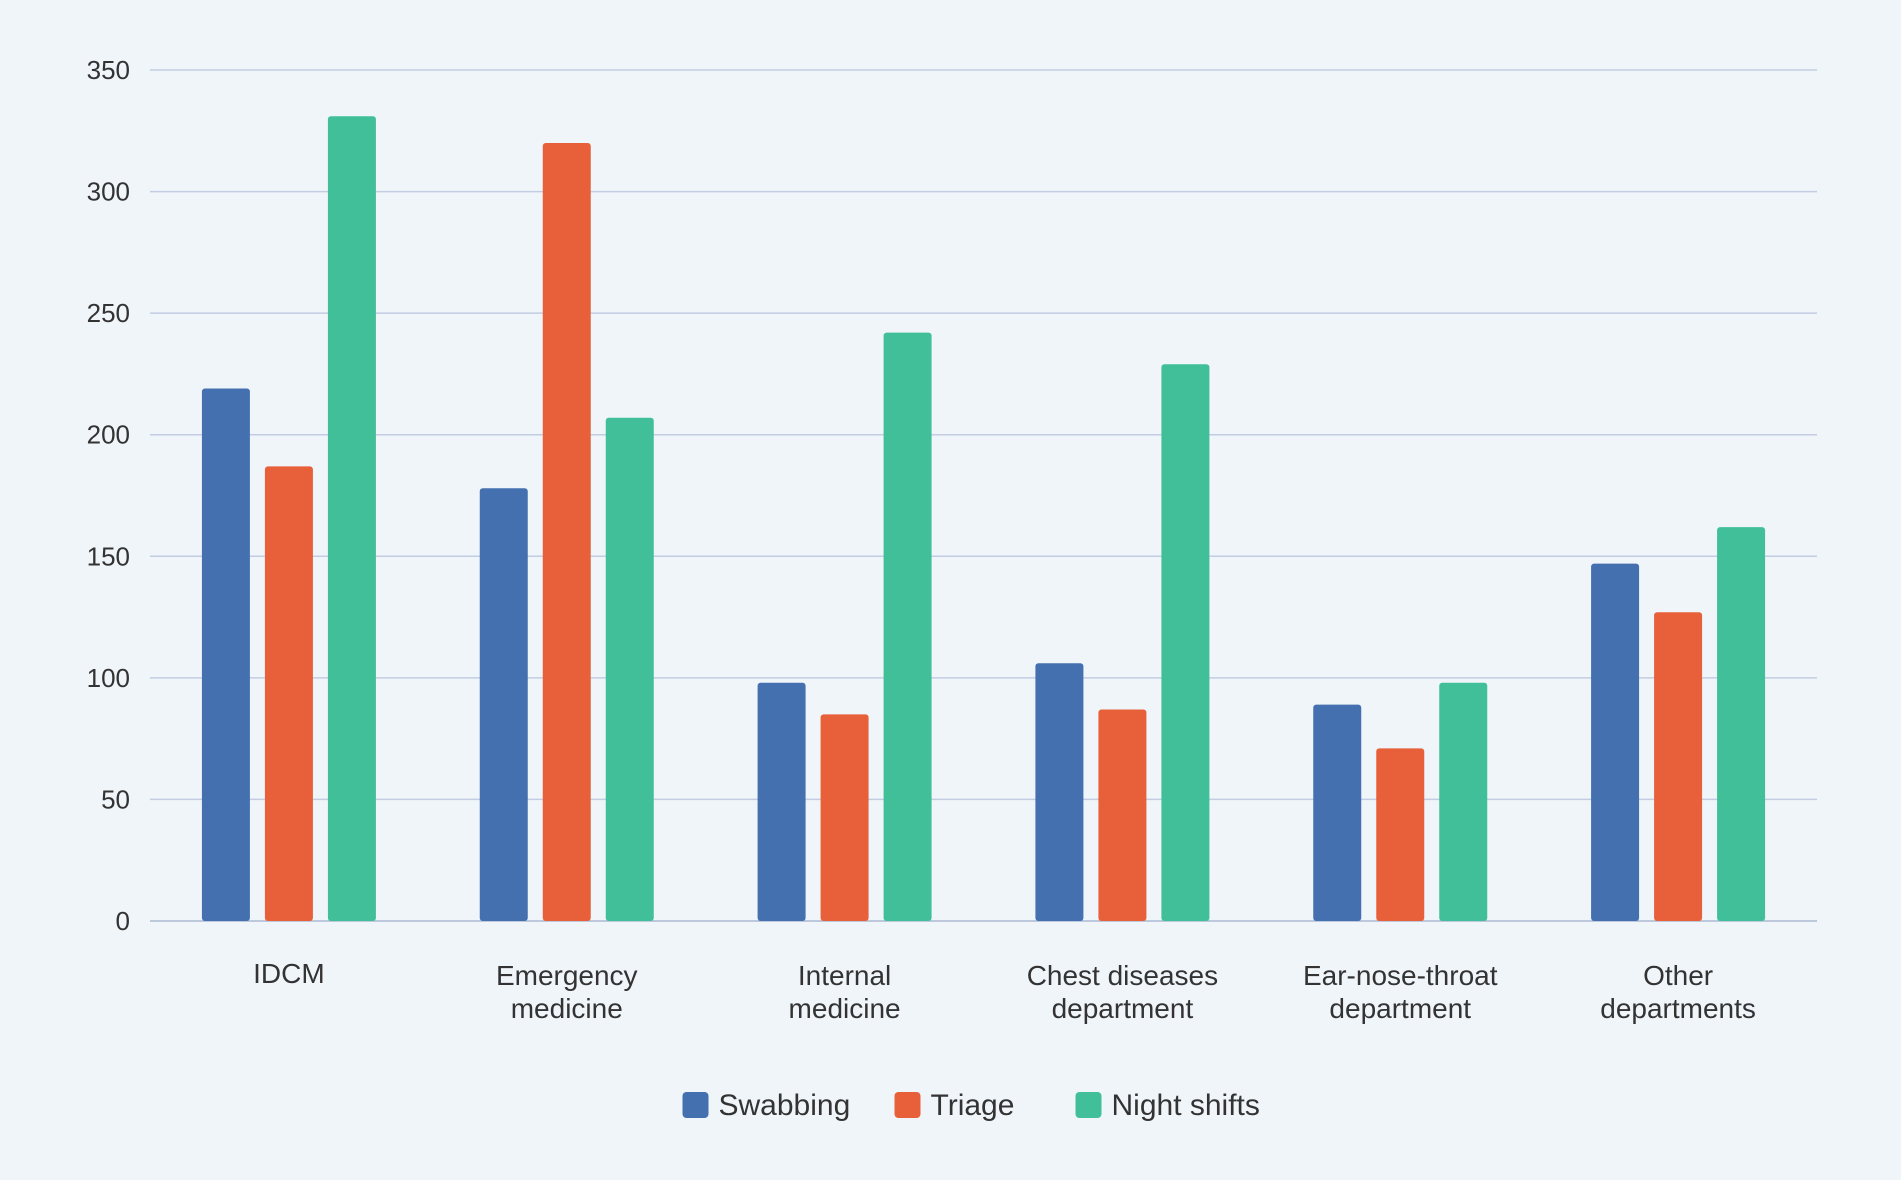 This screenshot has height=1180, width=1901. I want to click on y-tick-label: 300, so click(108, 192).